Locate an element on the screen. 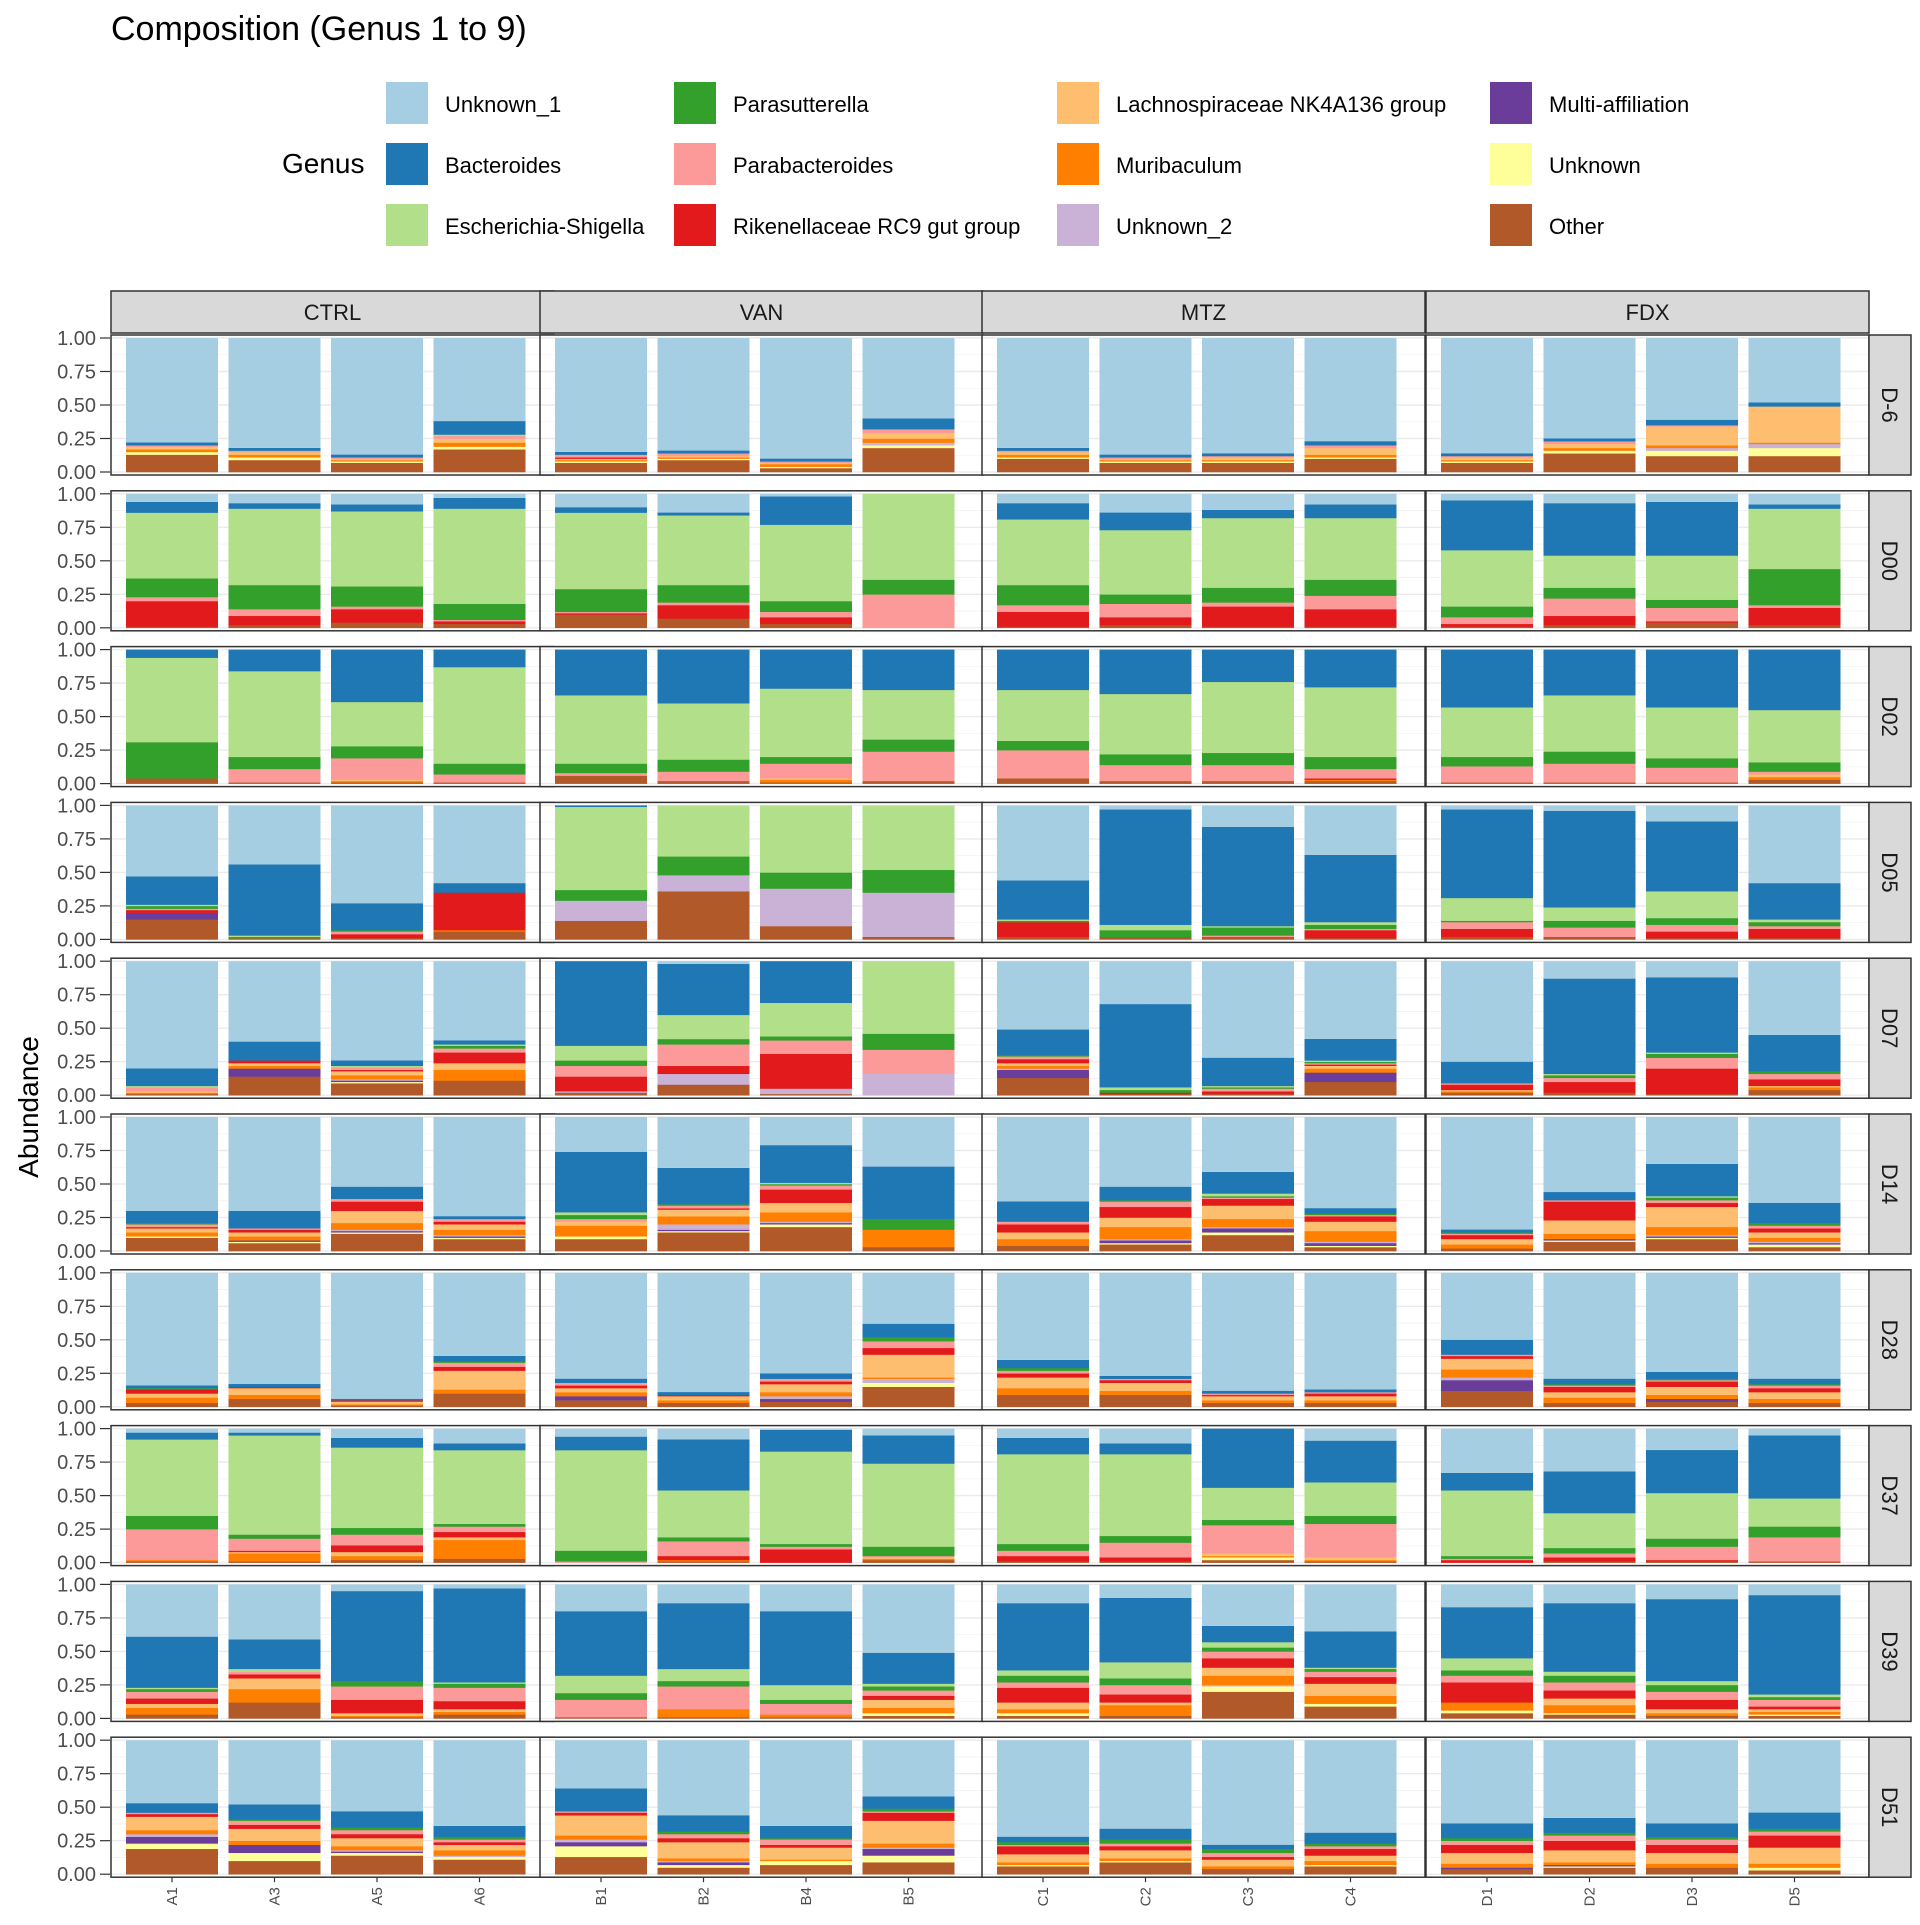  bar-c2-d02 is located at coordinates (1145, 716).